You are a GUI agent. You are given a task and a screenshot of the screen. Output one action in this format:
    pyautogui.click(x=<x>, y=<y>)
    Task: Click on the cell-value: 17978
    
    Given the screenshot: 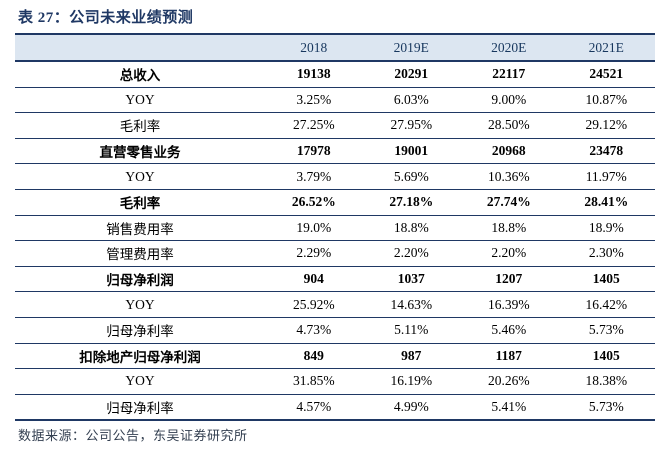 What is the action you would take?
    pyautogui.click(x=314, y=151)
    